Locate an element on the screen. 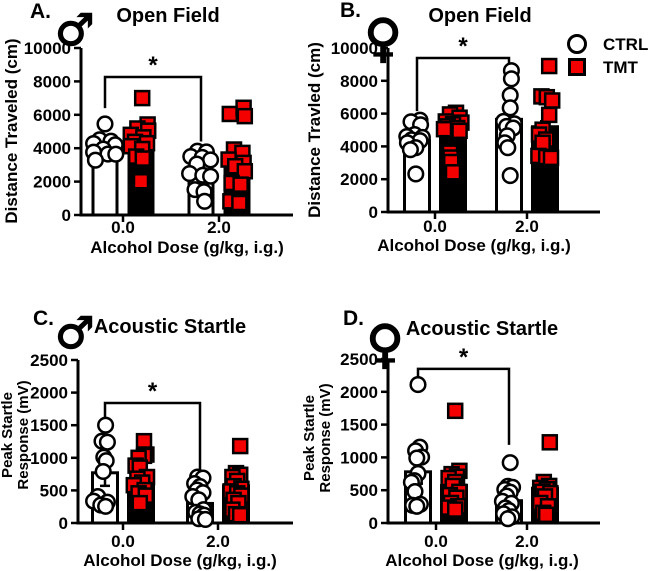 Image resolution: width=653 pixels, height=571 pixels. panel-label: D. is located at coordinates (353, 318).